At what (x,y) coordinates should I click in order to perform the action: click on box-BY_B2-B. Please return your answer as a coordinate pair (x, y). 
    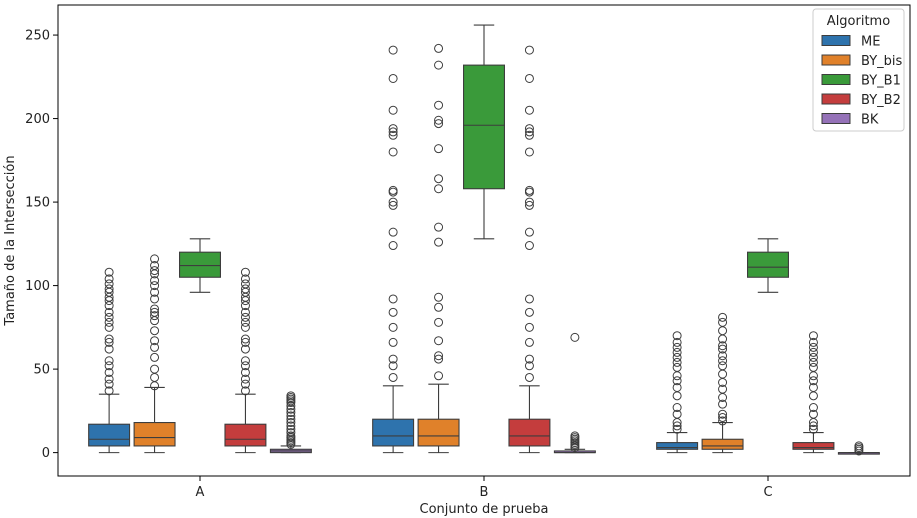
    Looking at the image, I should click on (529, 249).